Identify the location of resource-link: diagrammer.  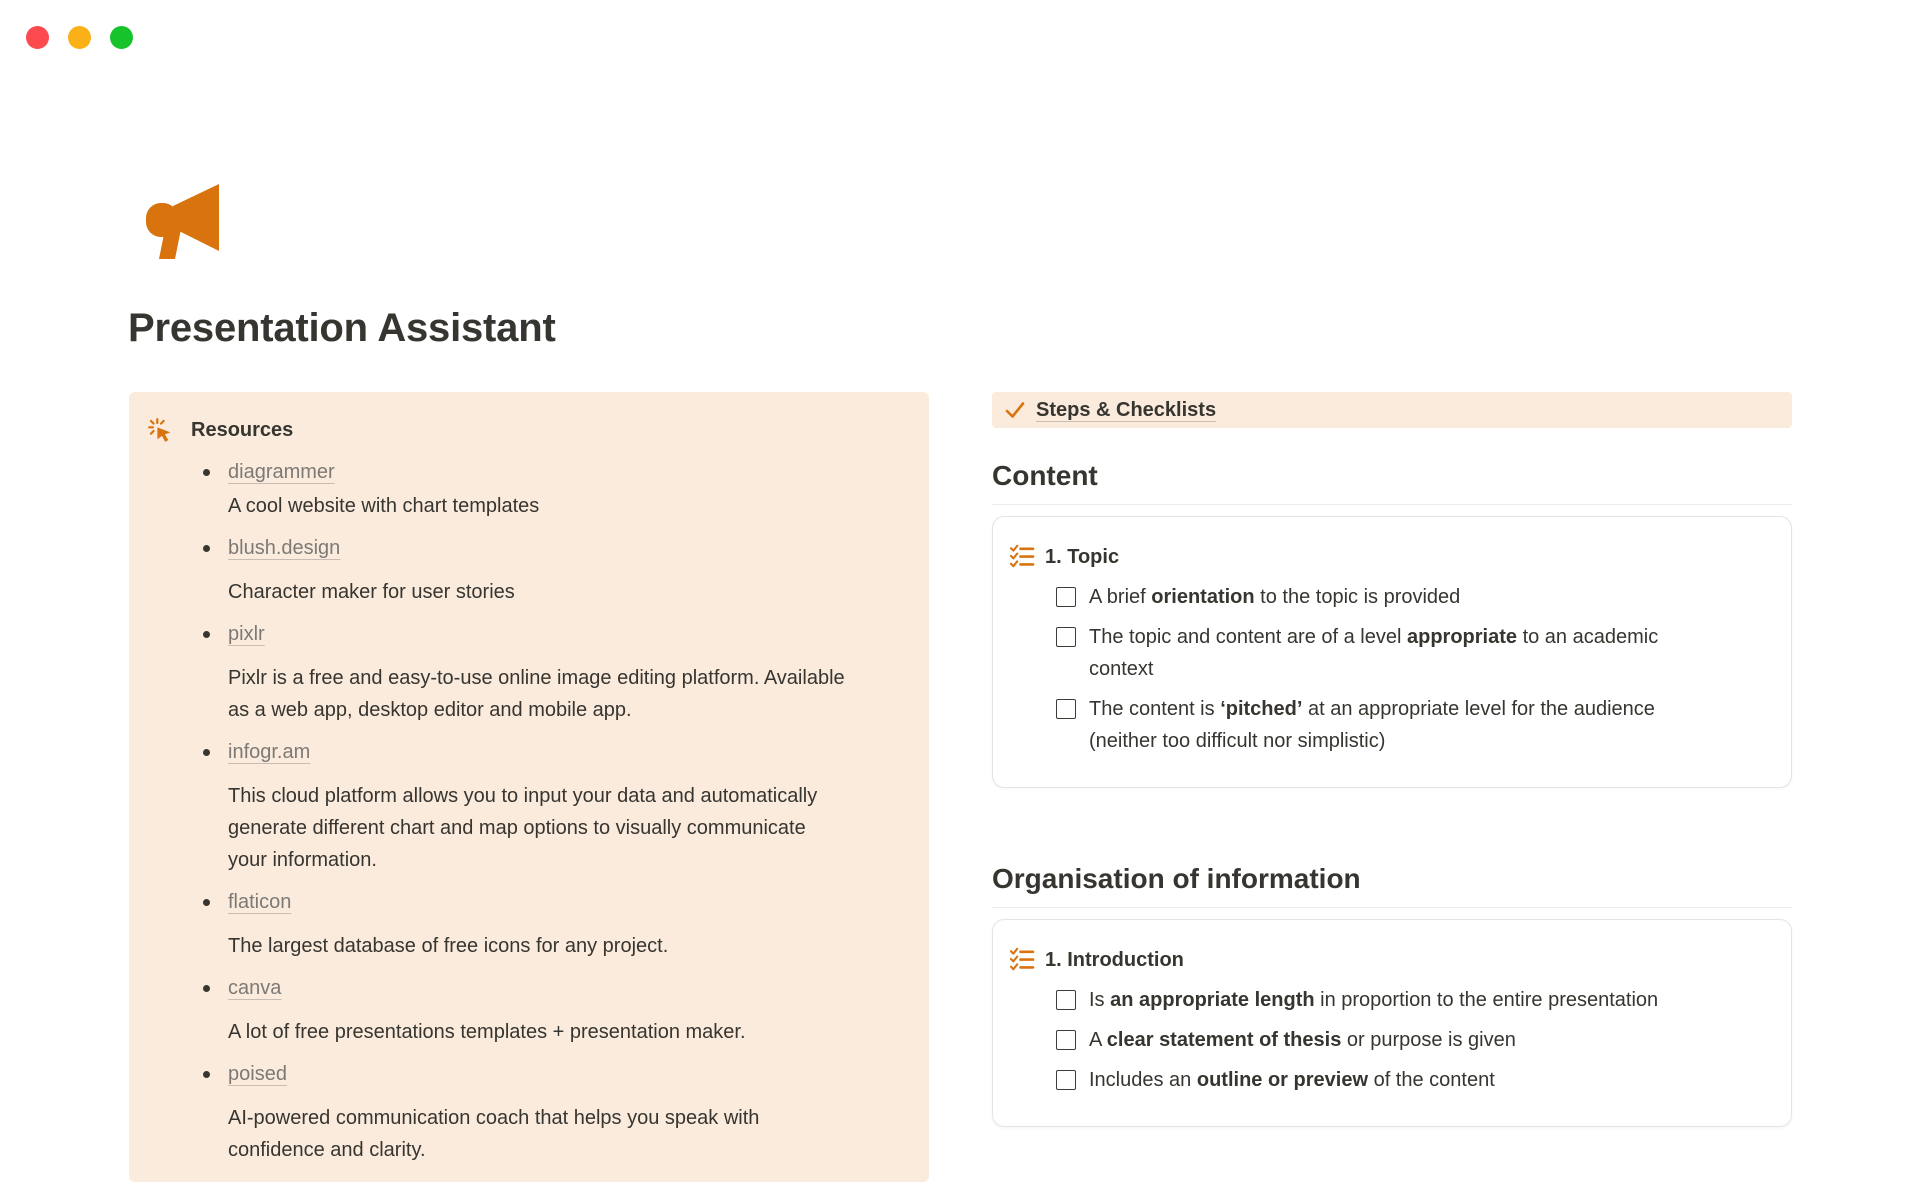
(281, 472).